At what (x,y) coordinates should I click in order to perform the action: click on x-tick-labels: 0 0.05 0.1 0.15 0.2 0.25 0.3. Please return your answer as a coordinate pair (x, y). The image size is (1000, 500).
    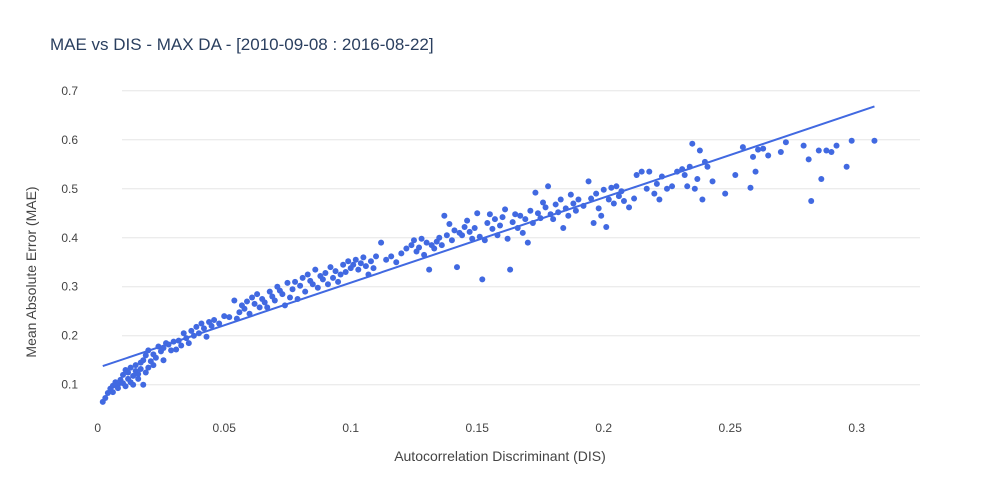
    Looking at the image, I should click on (479, 428).